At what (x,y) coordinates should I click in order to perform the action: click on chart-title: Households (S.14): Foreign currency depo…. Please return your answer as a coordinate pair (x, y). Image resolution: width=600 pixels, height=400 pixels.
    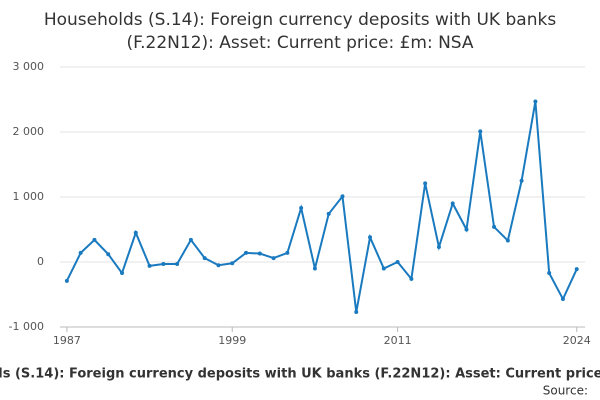
    Looking at the image, I should click on (300, 31).